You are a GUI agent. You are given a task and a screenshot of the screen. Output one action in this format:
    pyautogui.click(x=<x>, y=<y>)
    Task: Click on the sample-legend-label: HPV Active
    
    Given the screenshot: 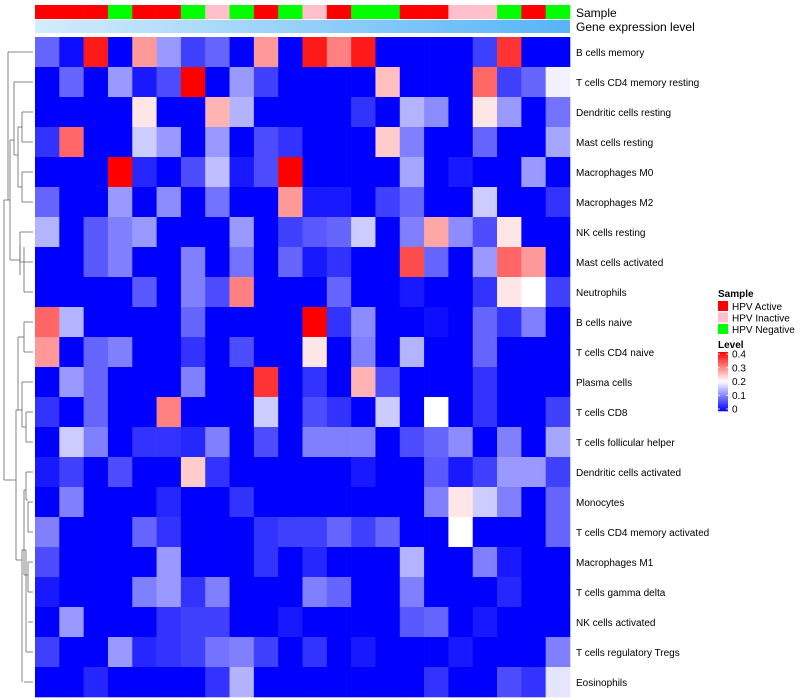 What is the action you would take?
    pyautogui.click(x=757, y=307)
    